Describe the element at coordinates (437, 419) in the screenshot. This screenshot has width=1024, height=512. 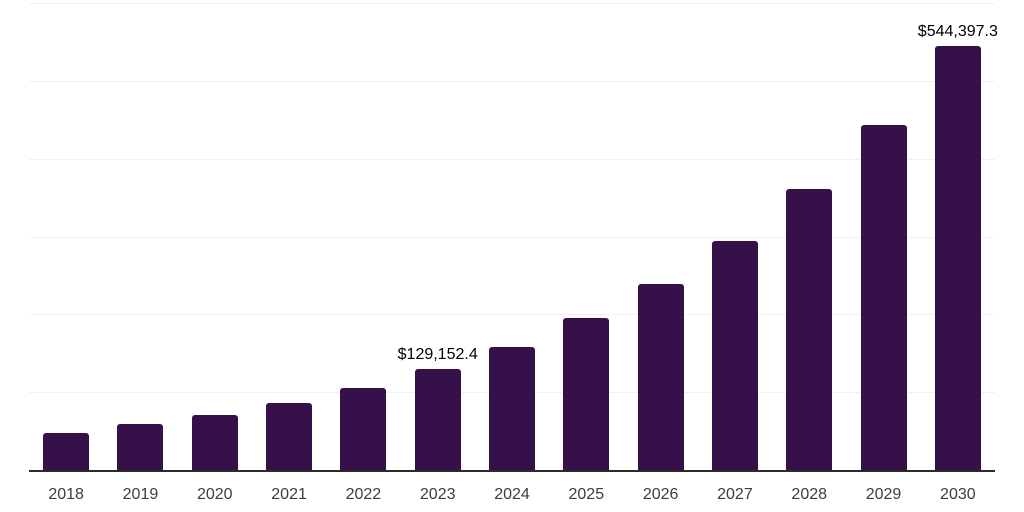
I see `bar-2023` at that location.